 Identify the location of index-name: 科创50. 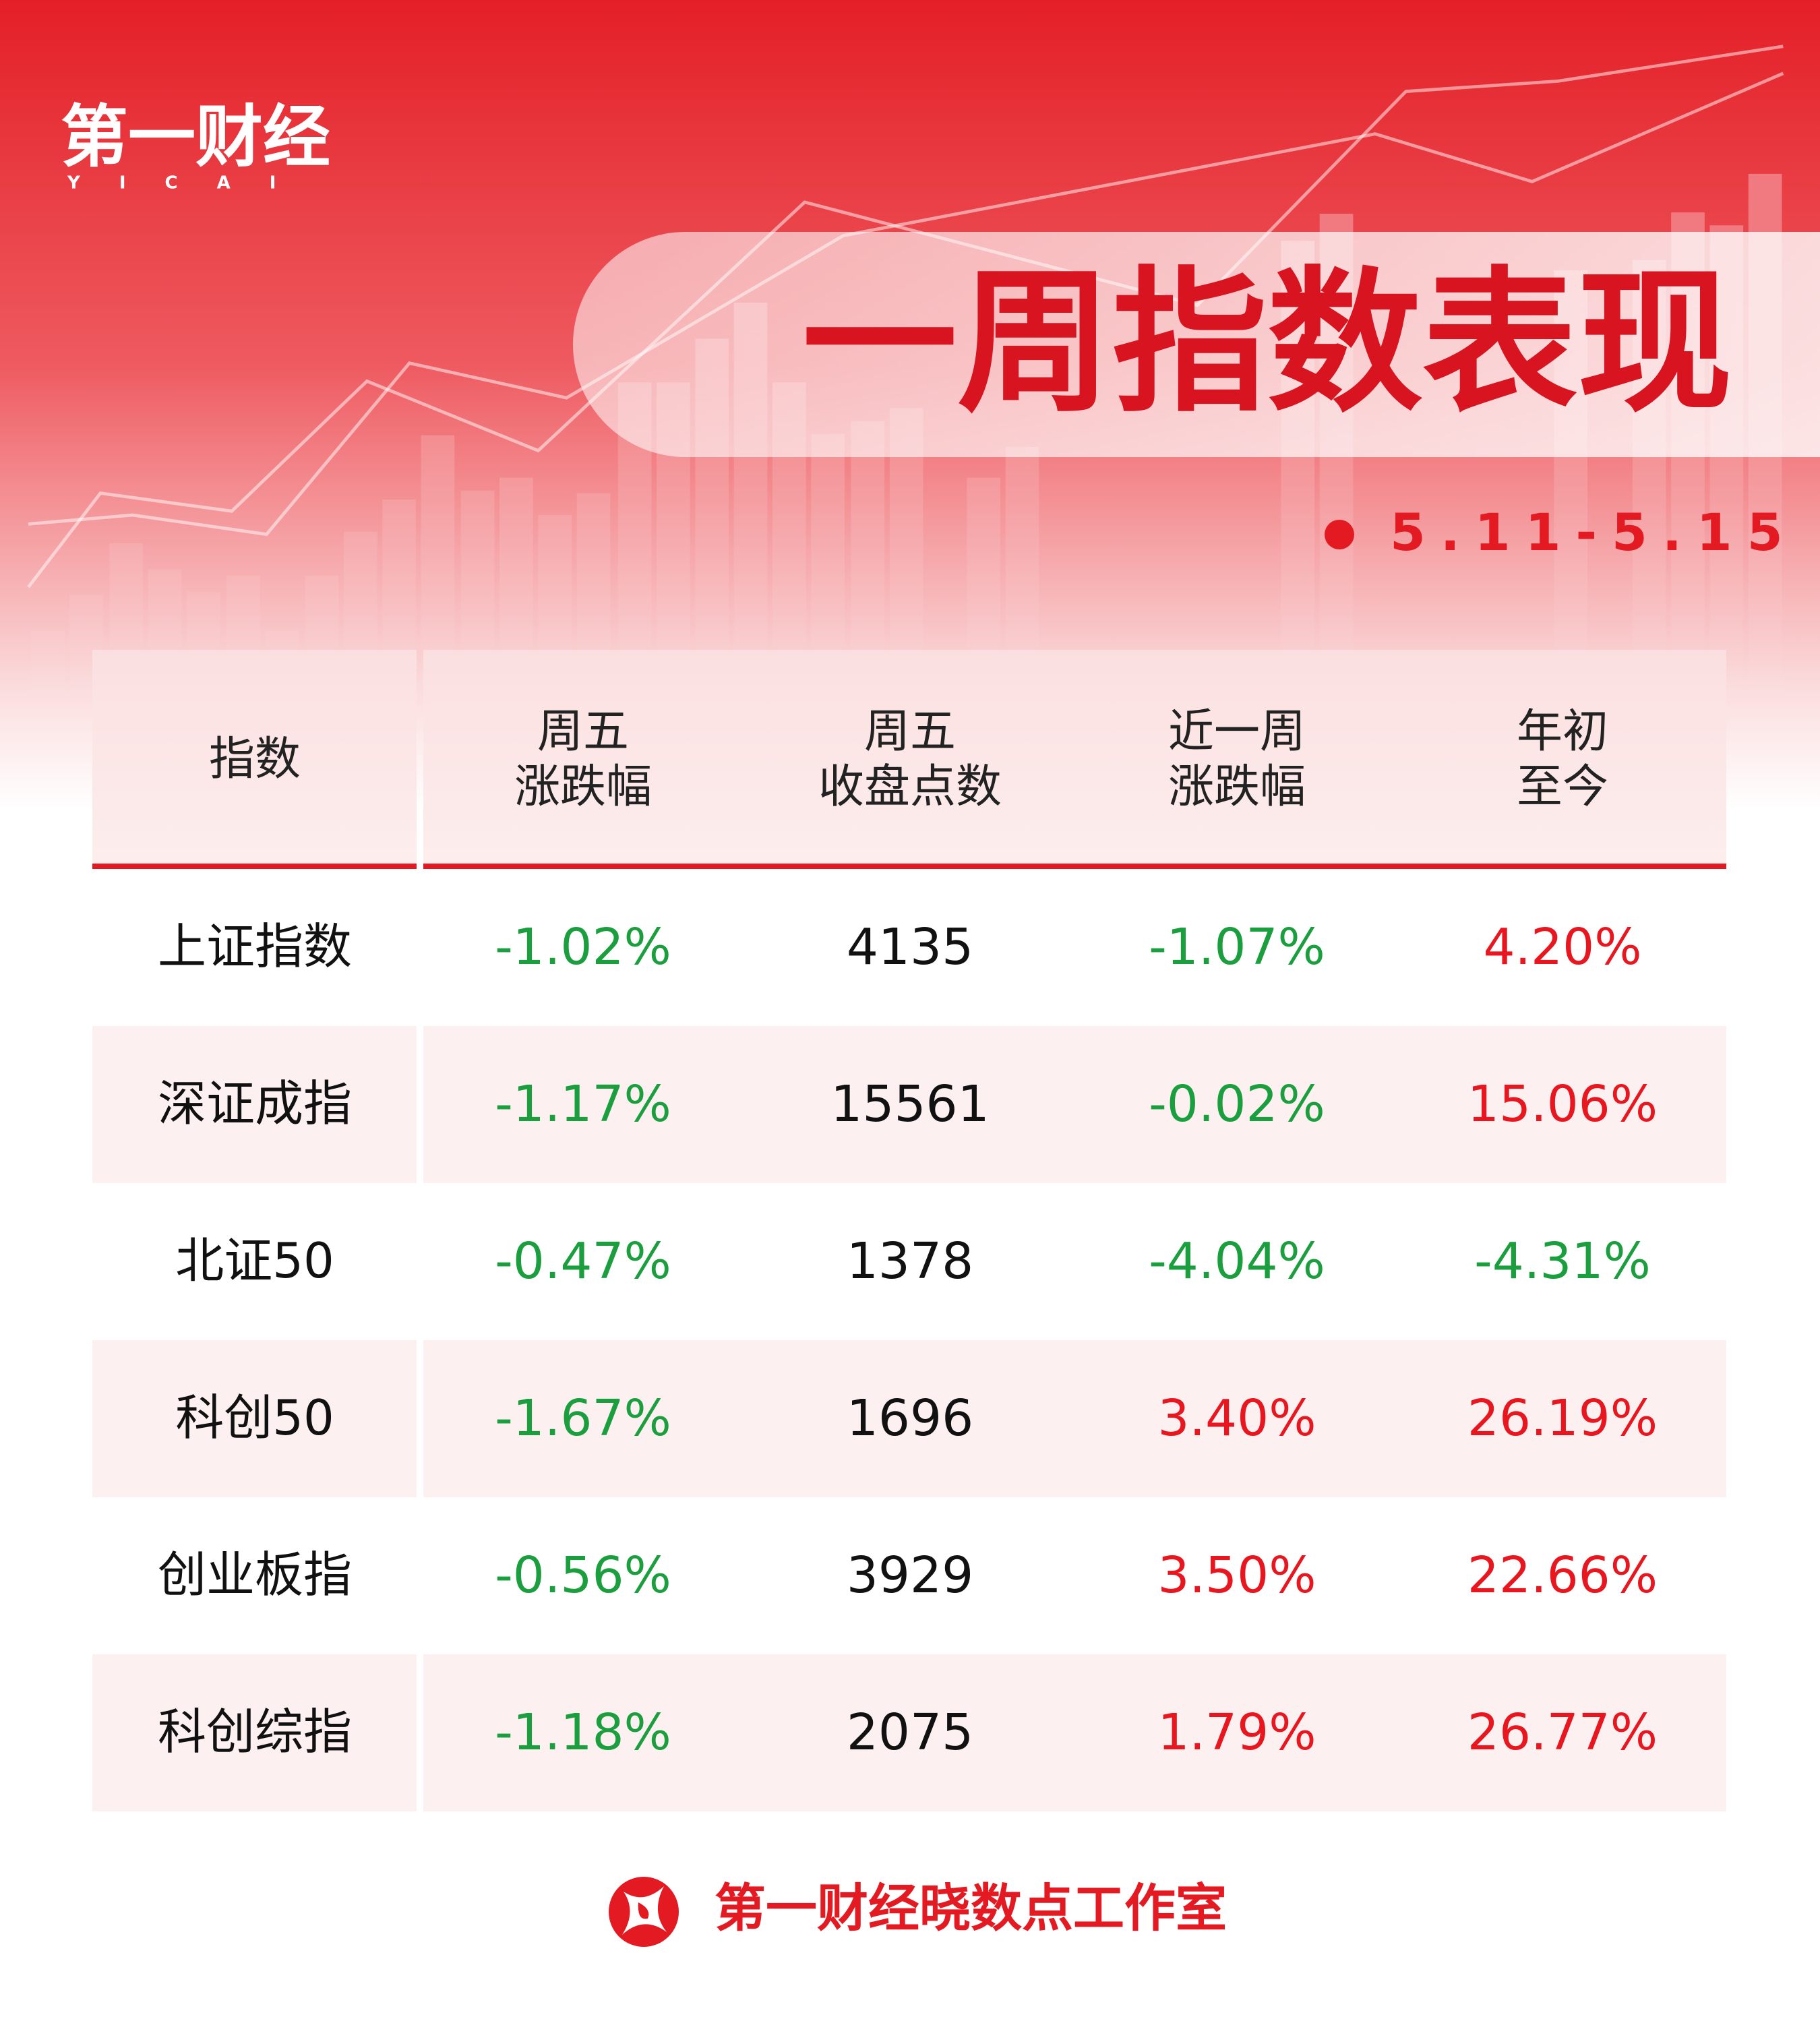
(254, 1417).